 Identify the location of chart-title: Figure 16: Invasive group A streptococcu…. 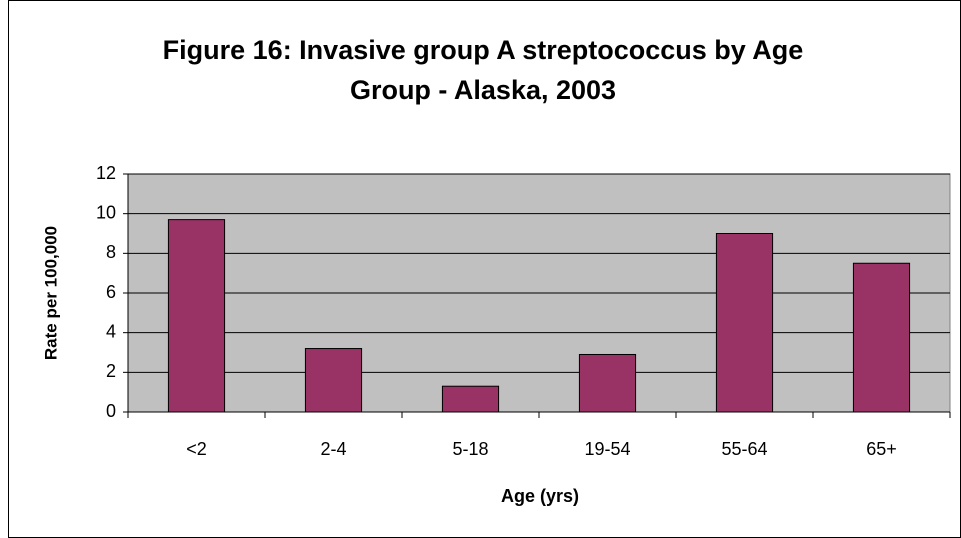
(483, 70).